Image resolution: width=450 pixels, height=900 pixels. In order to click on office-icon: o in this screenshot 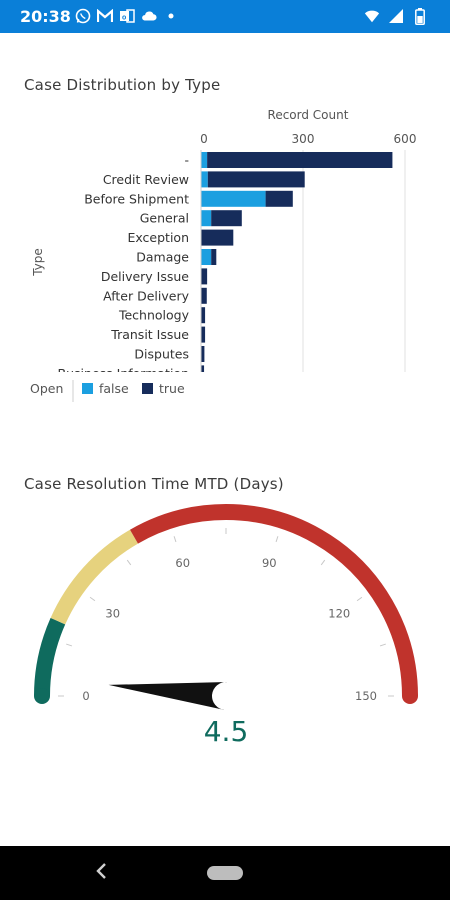, I will do `click(127, 16)`.